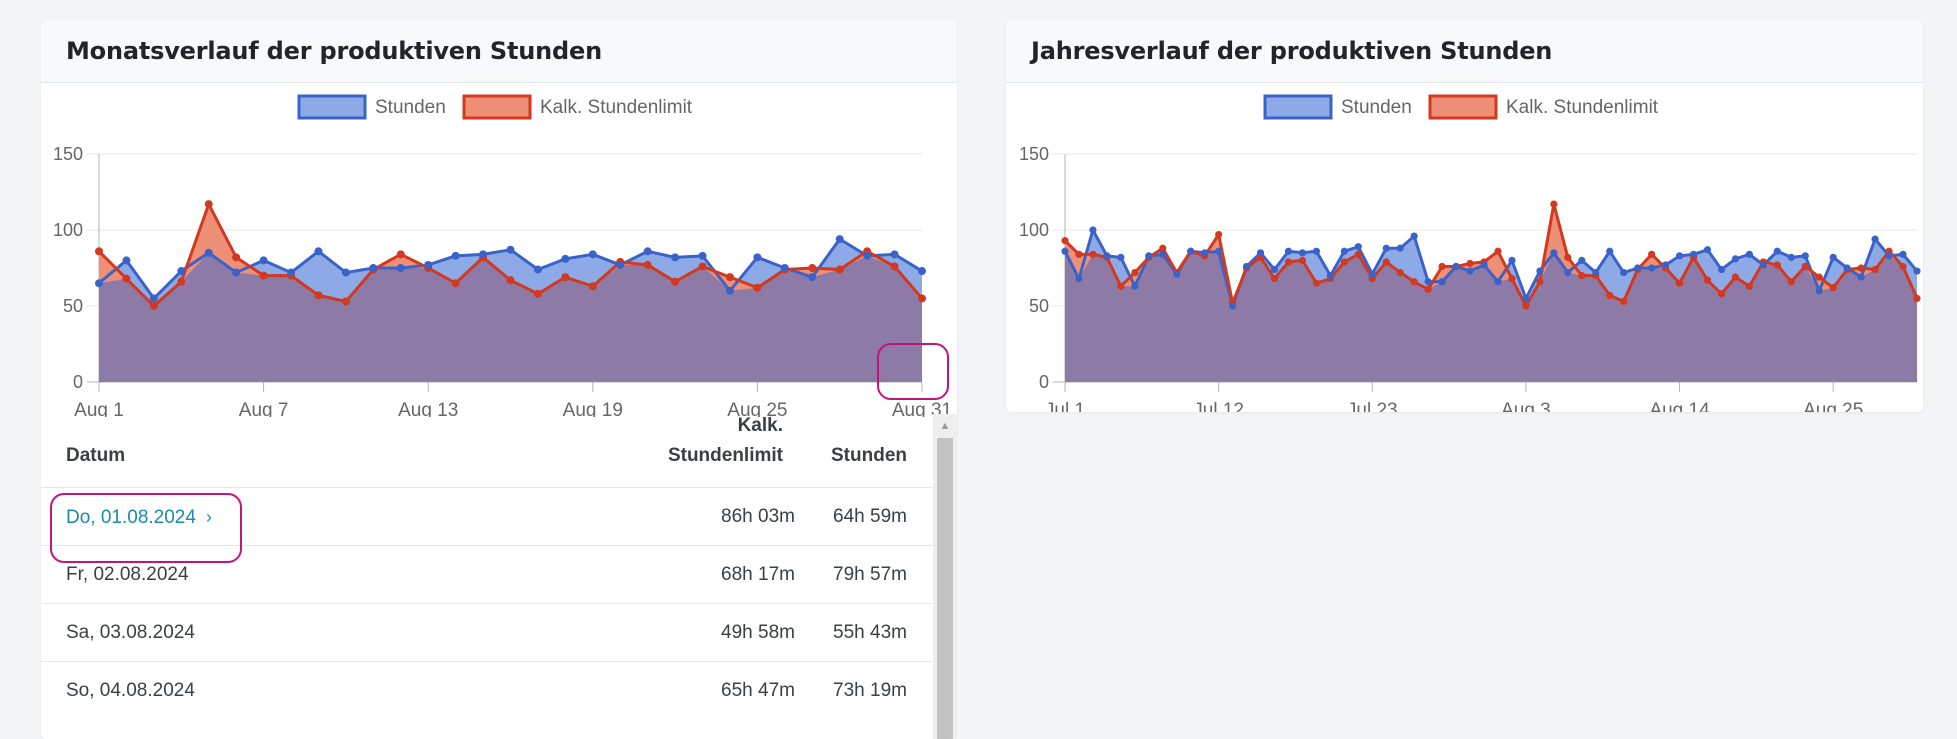 The image size is (1957, 739). What do you see at coordinates (758, 516) in the screenshot?
I see `row-limit: 86h 03m` at bounding box center [758, 516].